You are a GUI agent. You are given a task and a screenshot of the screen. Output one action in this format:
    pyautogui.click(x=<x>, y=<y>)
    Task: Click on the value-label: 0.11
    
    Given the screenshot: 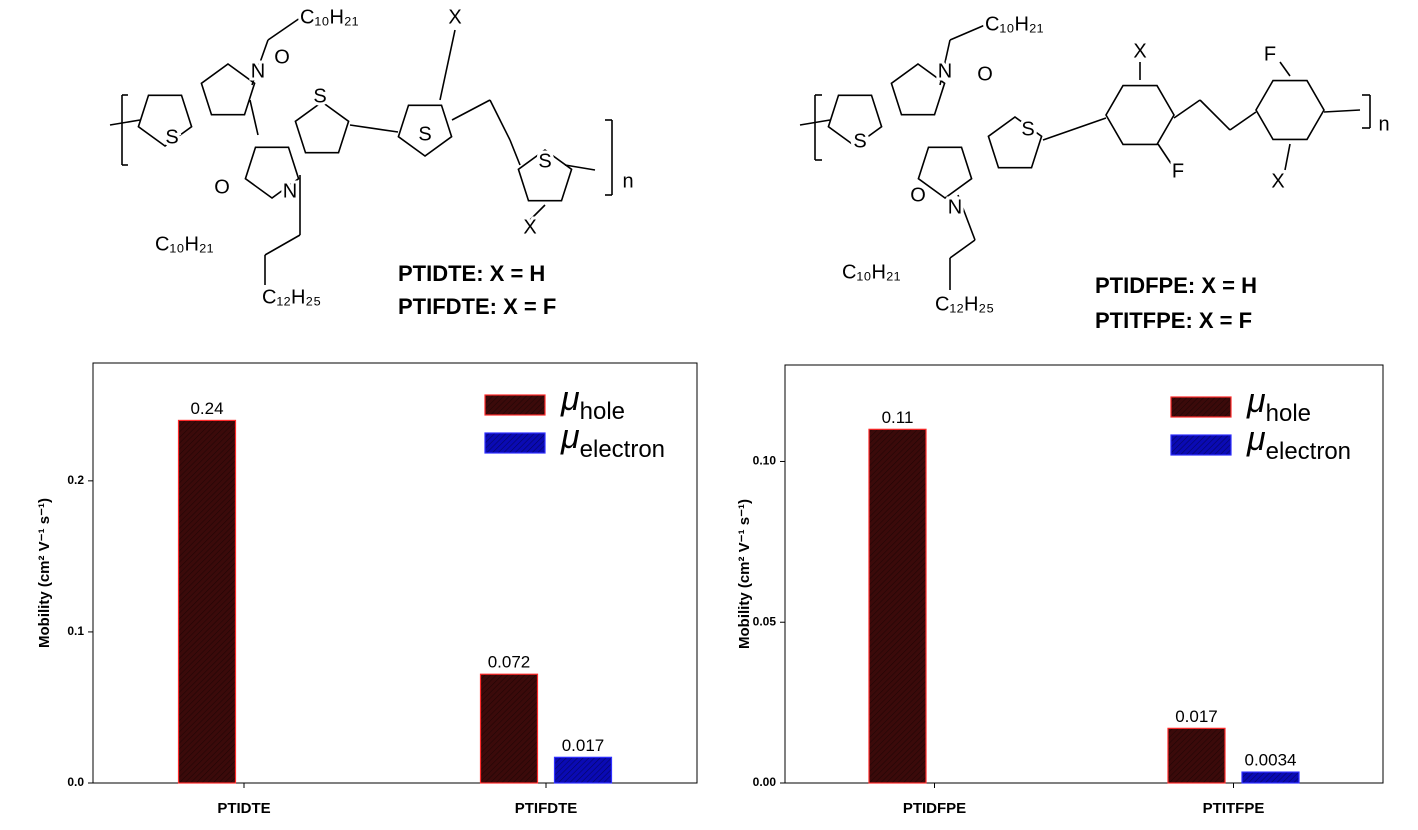 What is the action you would take?
    pyautogui.click(x=898, y=417)
    